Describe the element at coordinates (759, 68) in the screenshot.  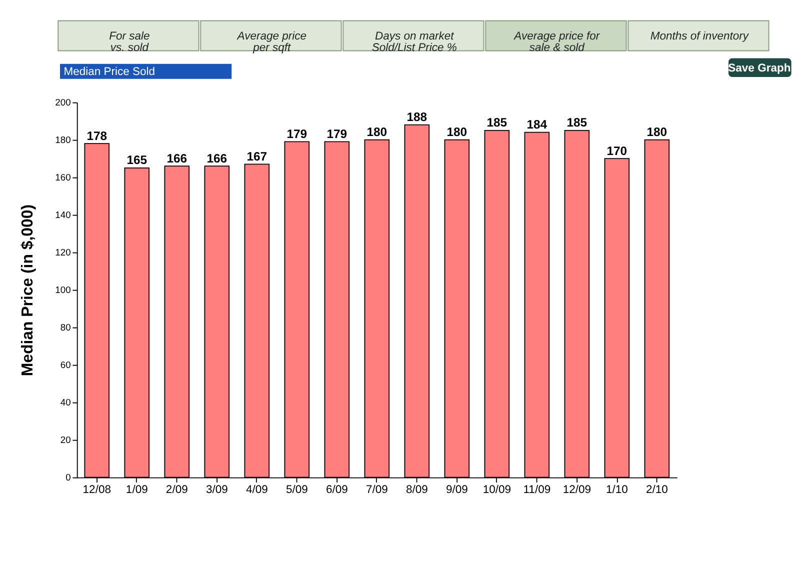
I see `text: Save Graph` at that location.